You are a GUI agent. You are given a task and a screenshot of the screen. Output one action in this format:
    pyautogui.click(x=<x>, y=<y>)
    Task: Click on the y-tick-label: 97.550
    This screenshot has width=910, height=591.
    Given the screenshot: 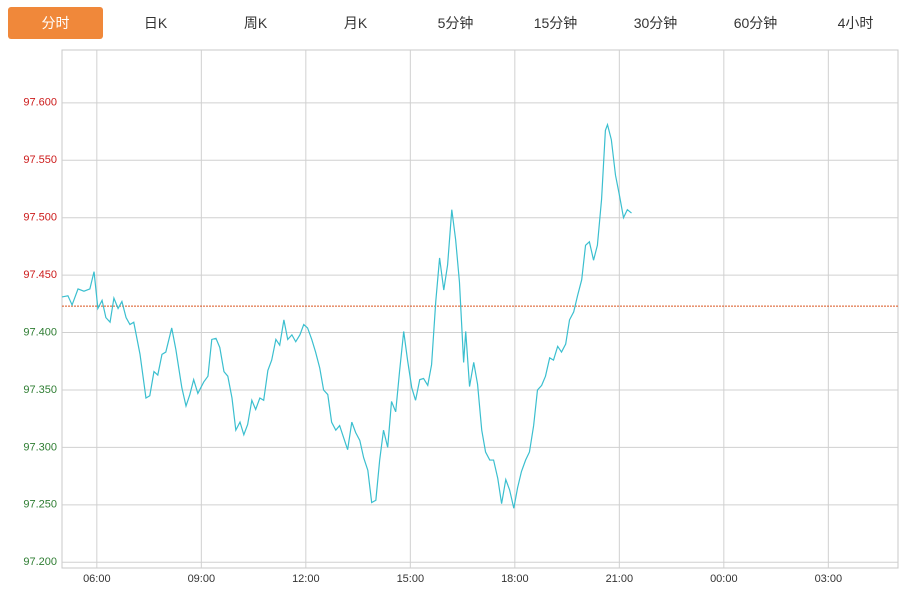 What is the action you would take?
    pyautogui.click(x=40, y=160)
    